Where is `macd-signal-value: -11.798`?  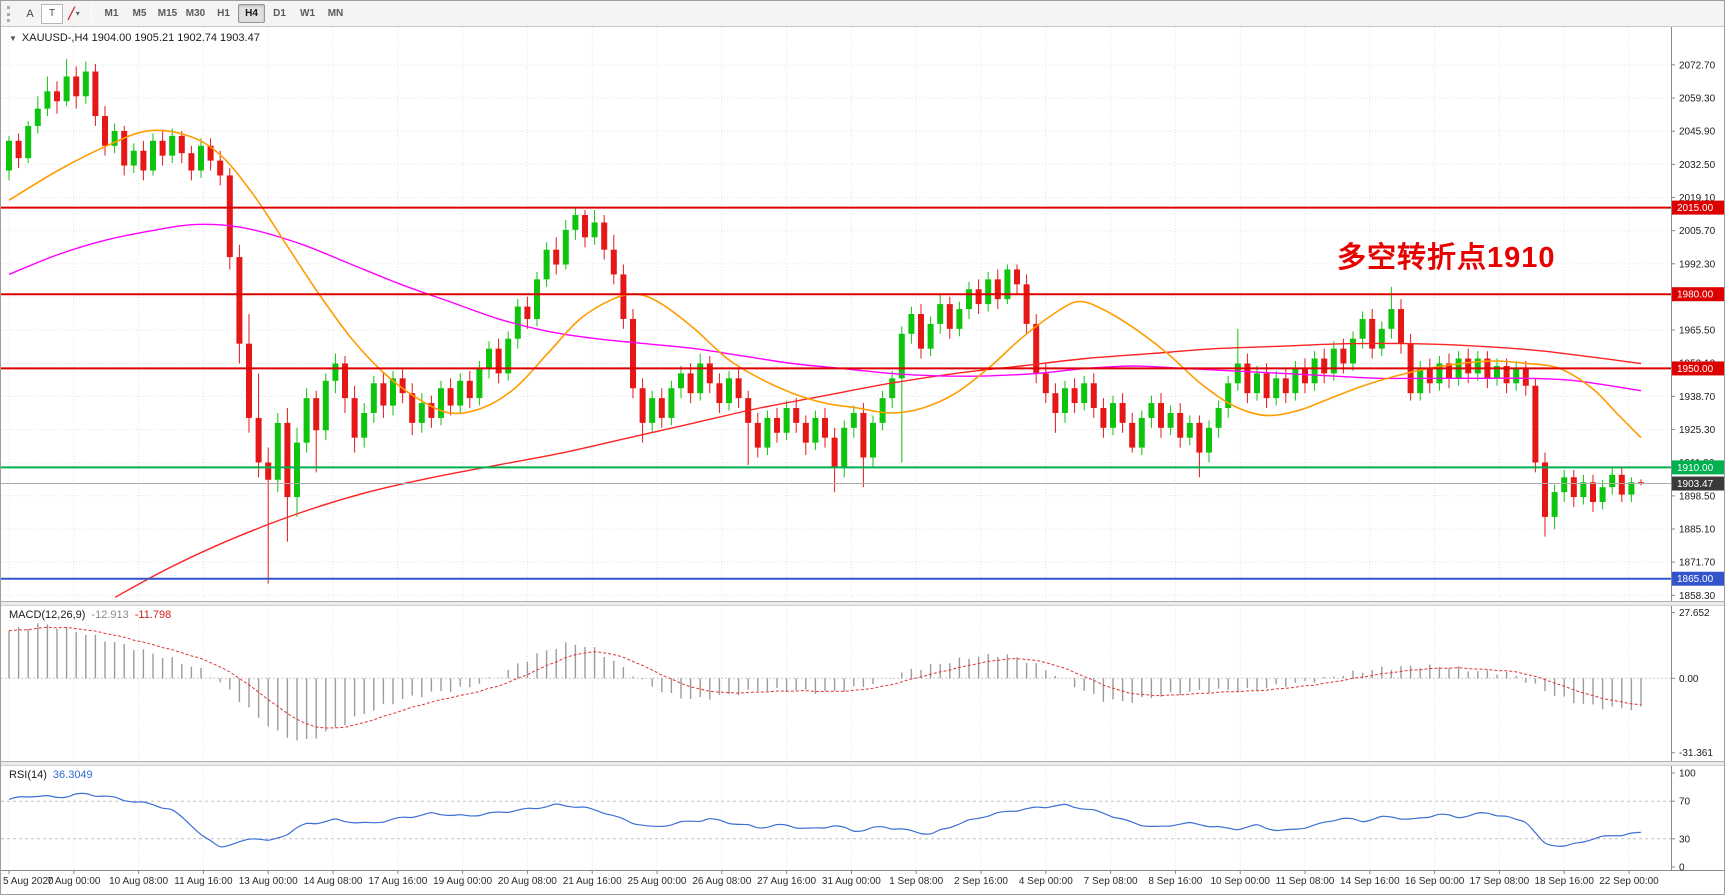
macd-signal-value: -11.798 is located at coordinates (153, 615).